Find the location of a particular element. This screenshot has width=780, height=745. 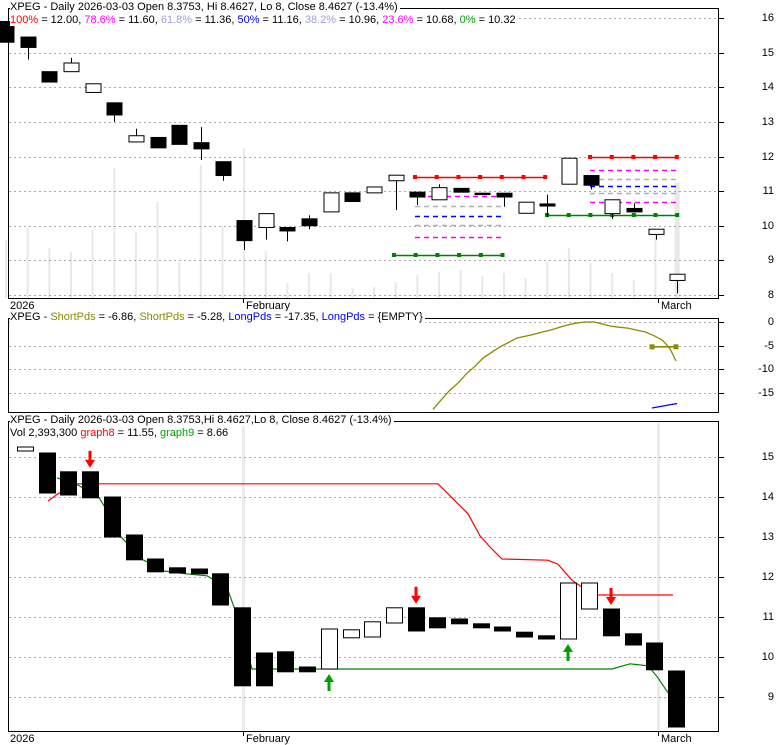

y-axis-label: 10 is located at coordinates (767, 225).